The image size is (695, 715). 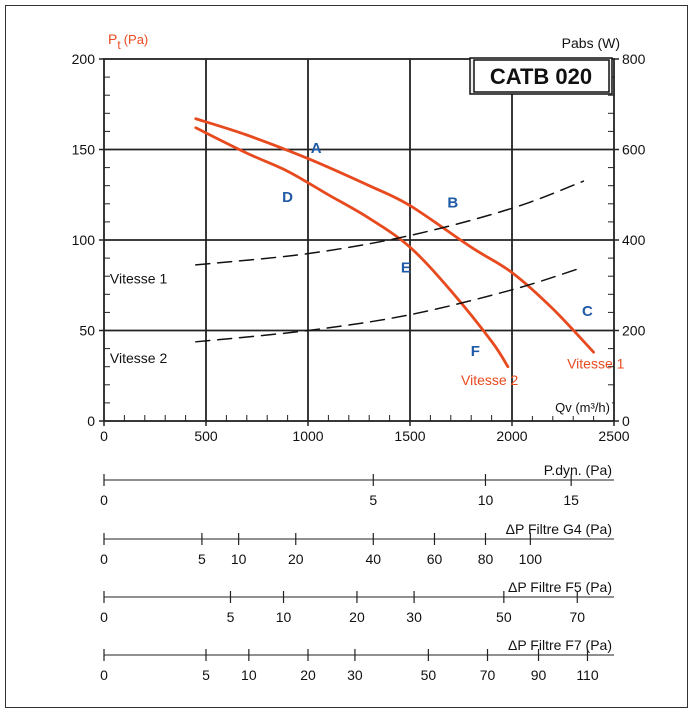 What do you see at coordinates (582, 407) in the screenshot?
I see `x-axis-title: Qv (m³/h)` at bounding box center [582, 407].